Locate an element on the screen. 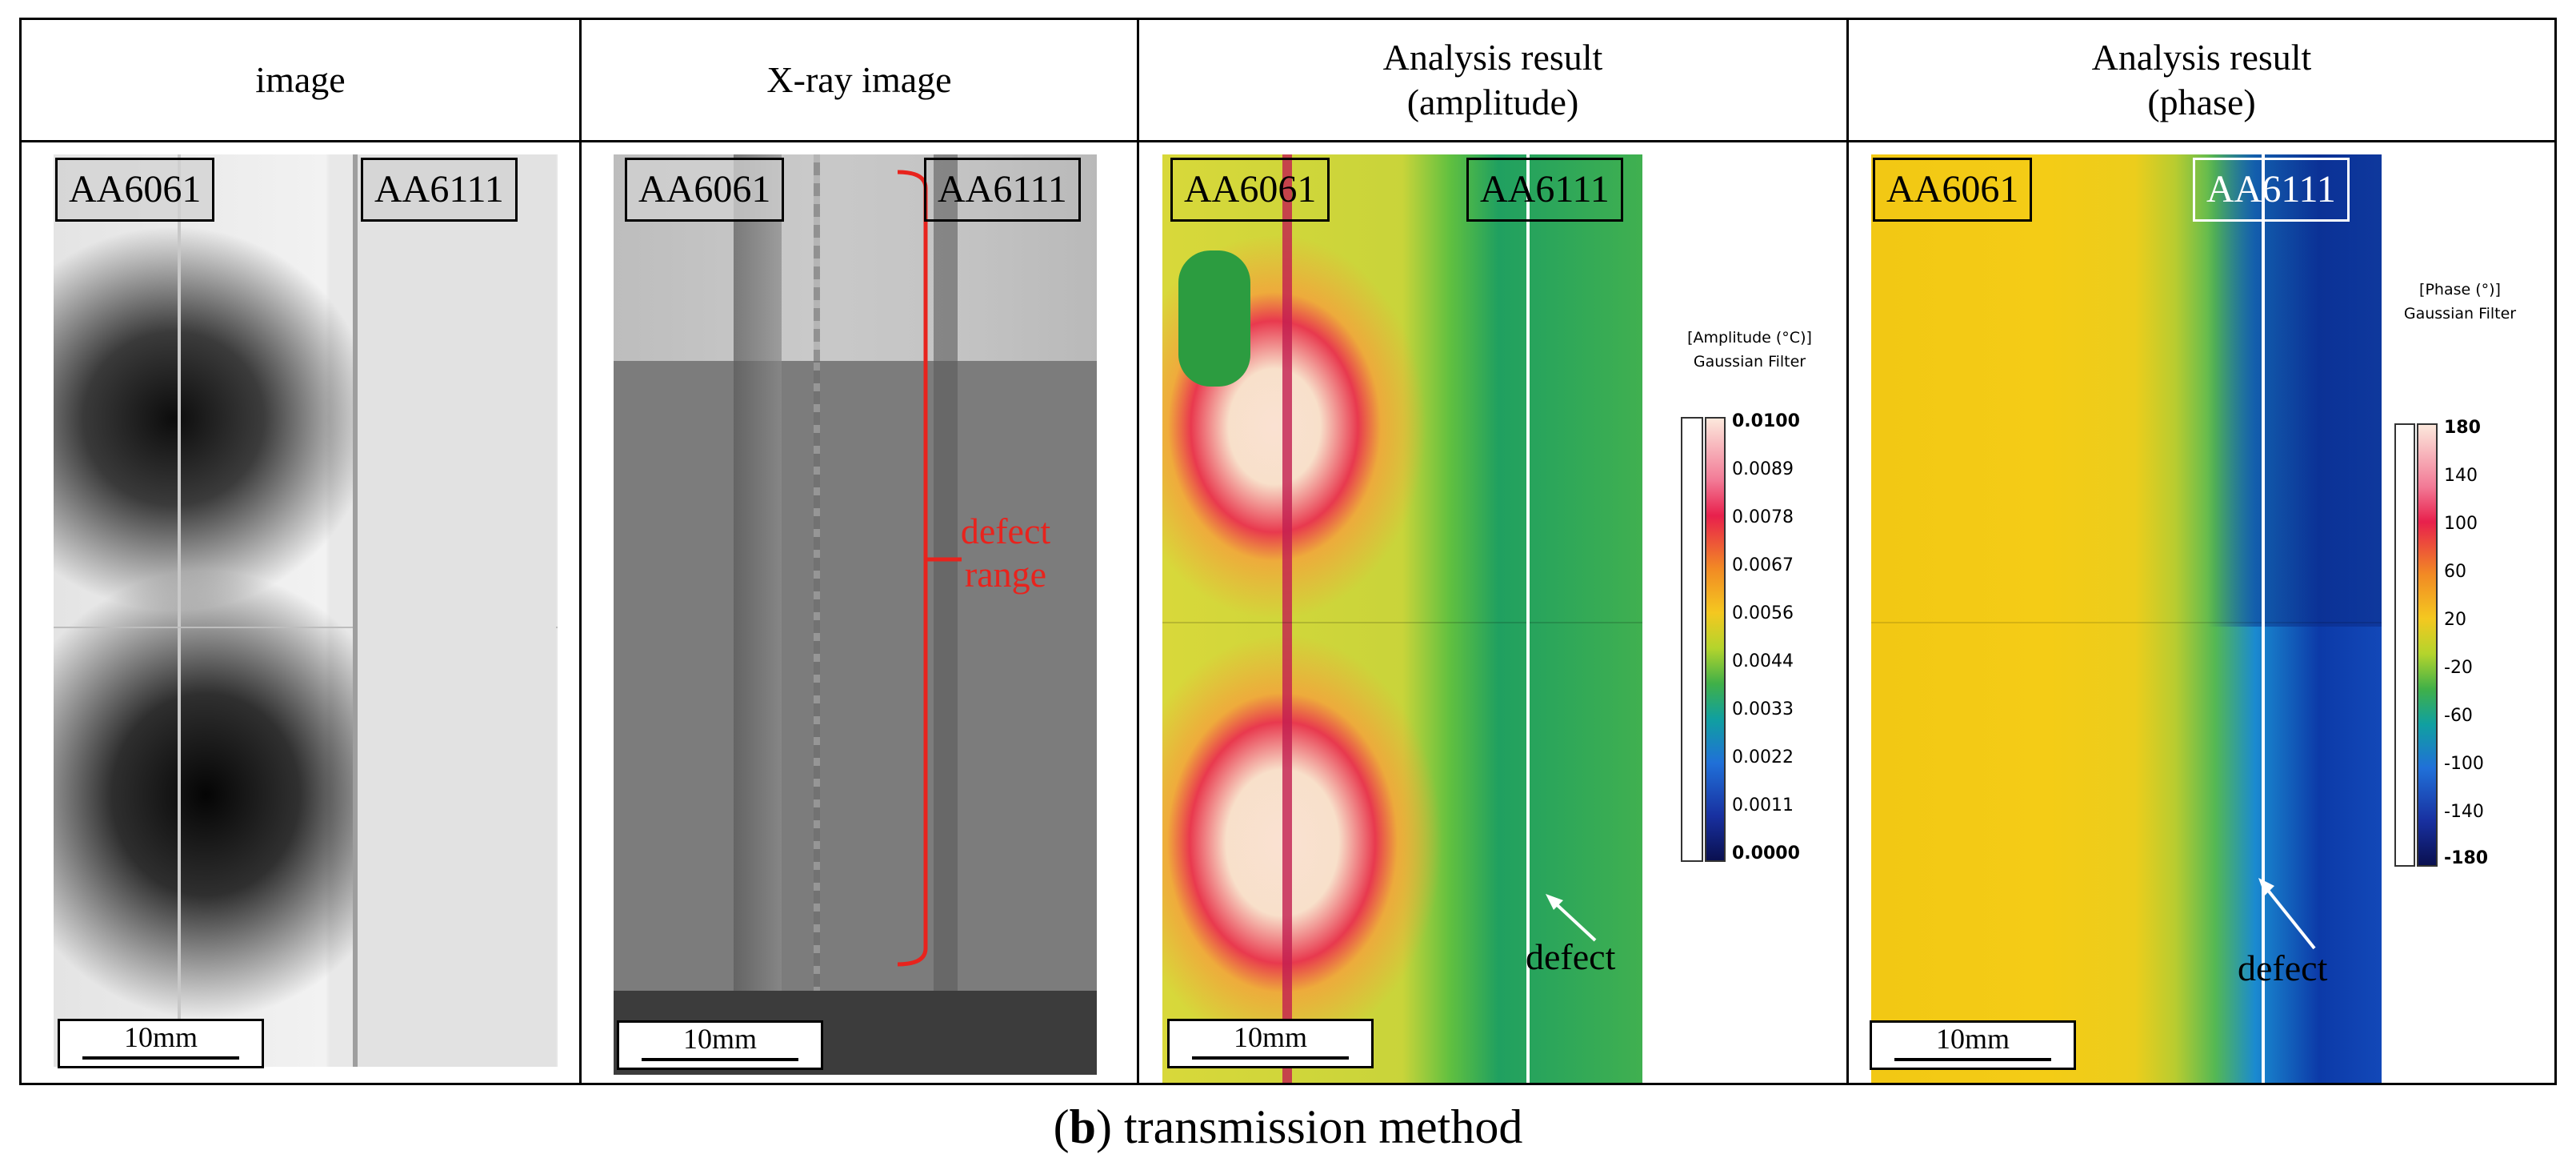 This screenshot has height=1170, width=2576. figure-caption: (b) transmission method is located at coordinates (1288, 1126).